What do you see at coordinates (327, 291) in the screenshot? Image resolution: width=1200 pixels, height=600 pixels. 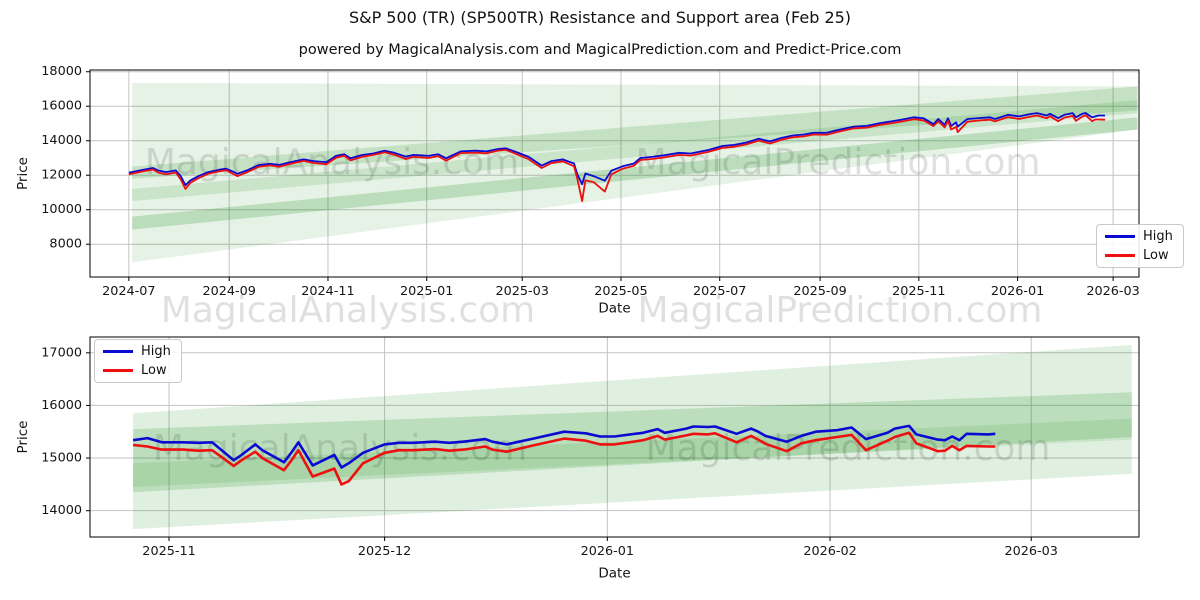 I see `x-tick-label: 2024-11` at bounding box center [327, 291].